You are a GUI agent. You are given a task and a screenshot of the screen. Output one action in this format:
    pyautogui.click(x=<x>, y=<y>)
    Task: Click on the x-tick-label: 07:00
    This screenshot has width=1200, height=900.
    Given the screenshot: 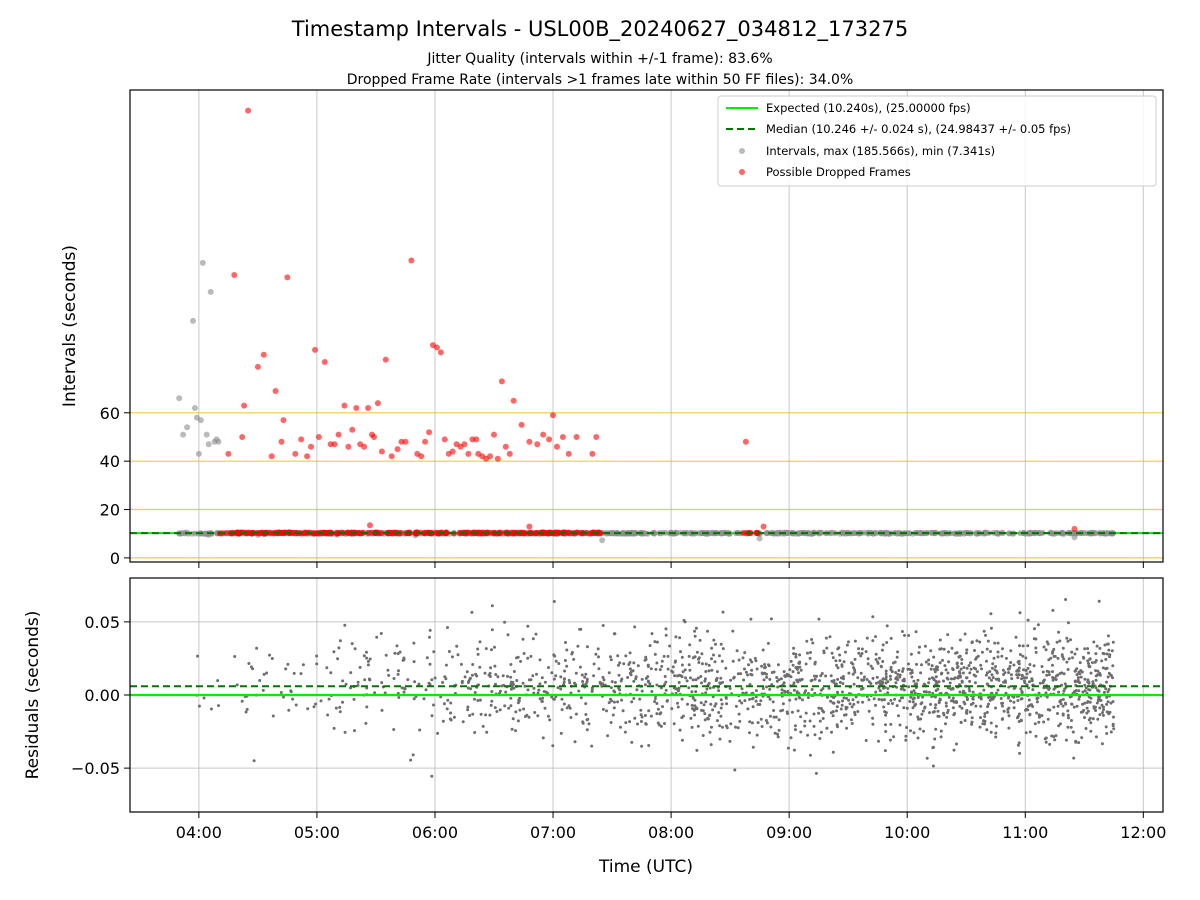 What is the action you would take?
    pyautogui.click(x=553, y=832)
    